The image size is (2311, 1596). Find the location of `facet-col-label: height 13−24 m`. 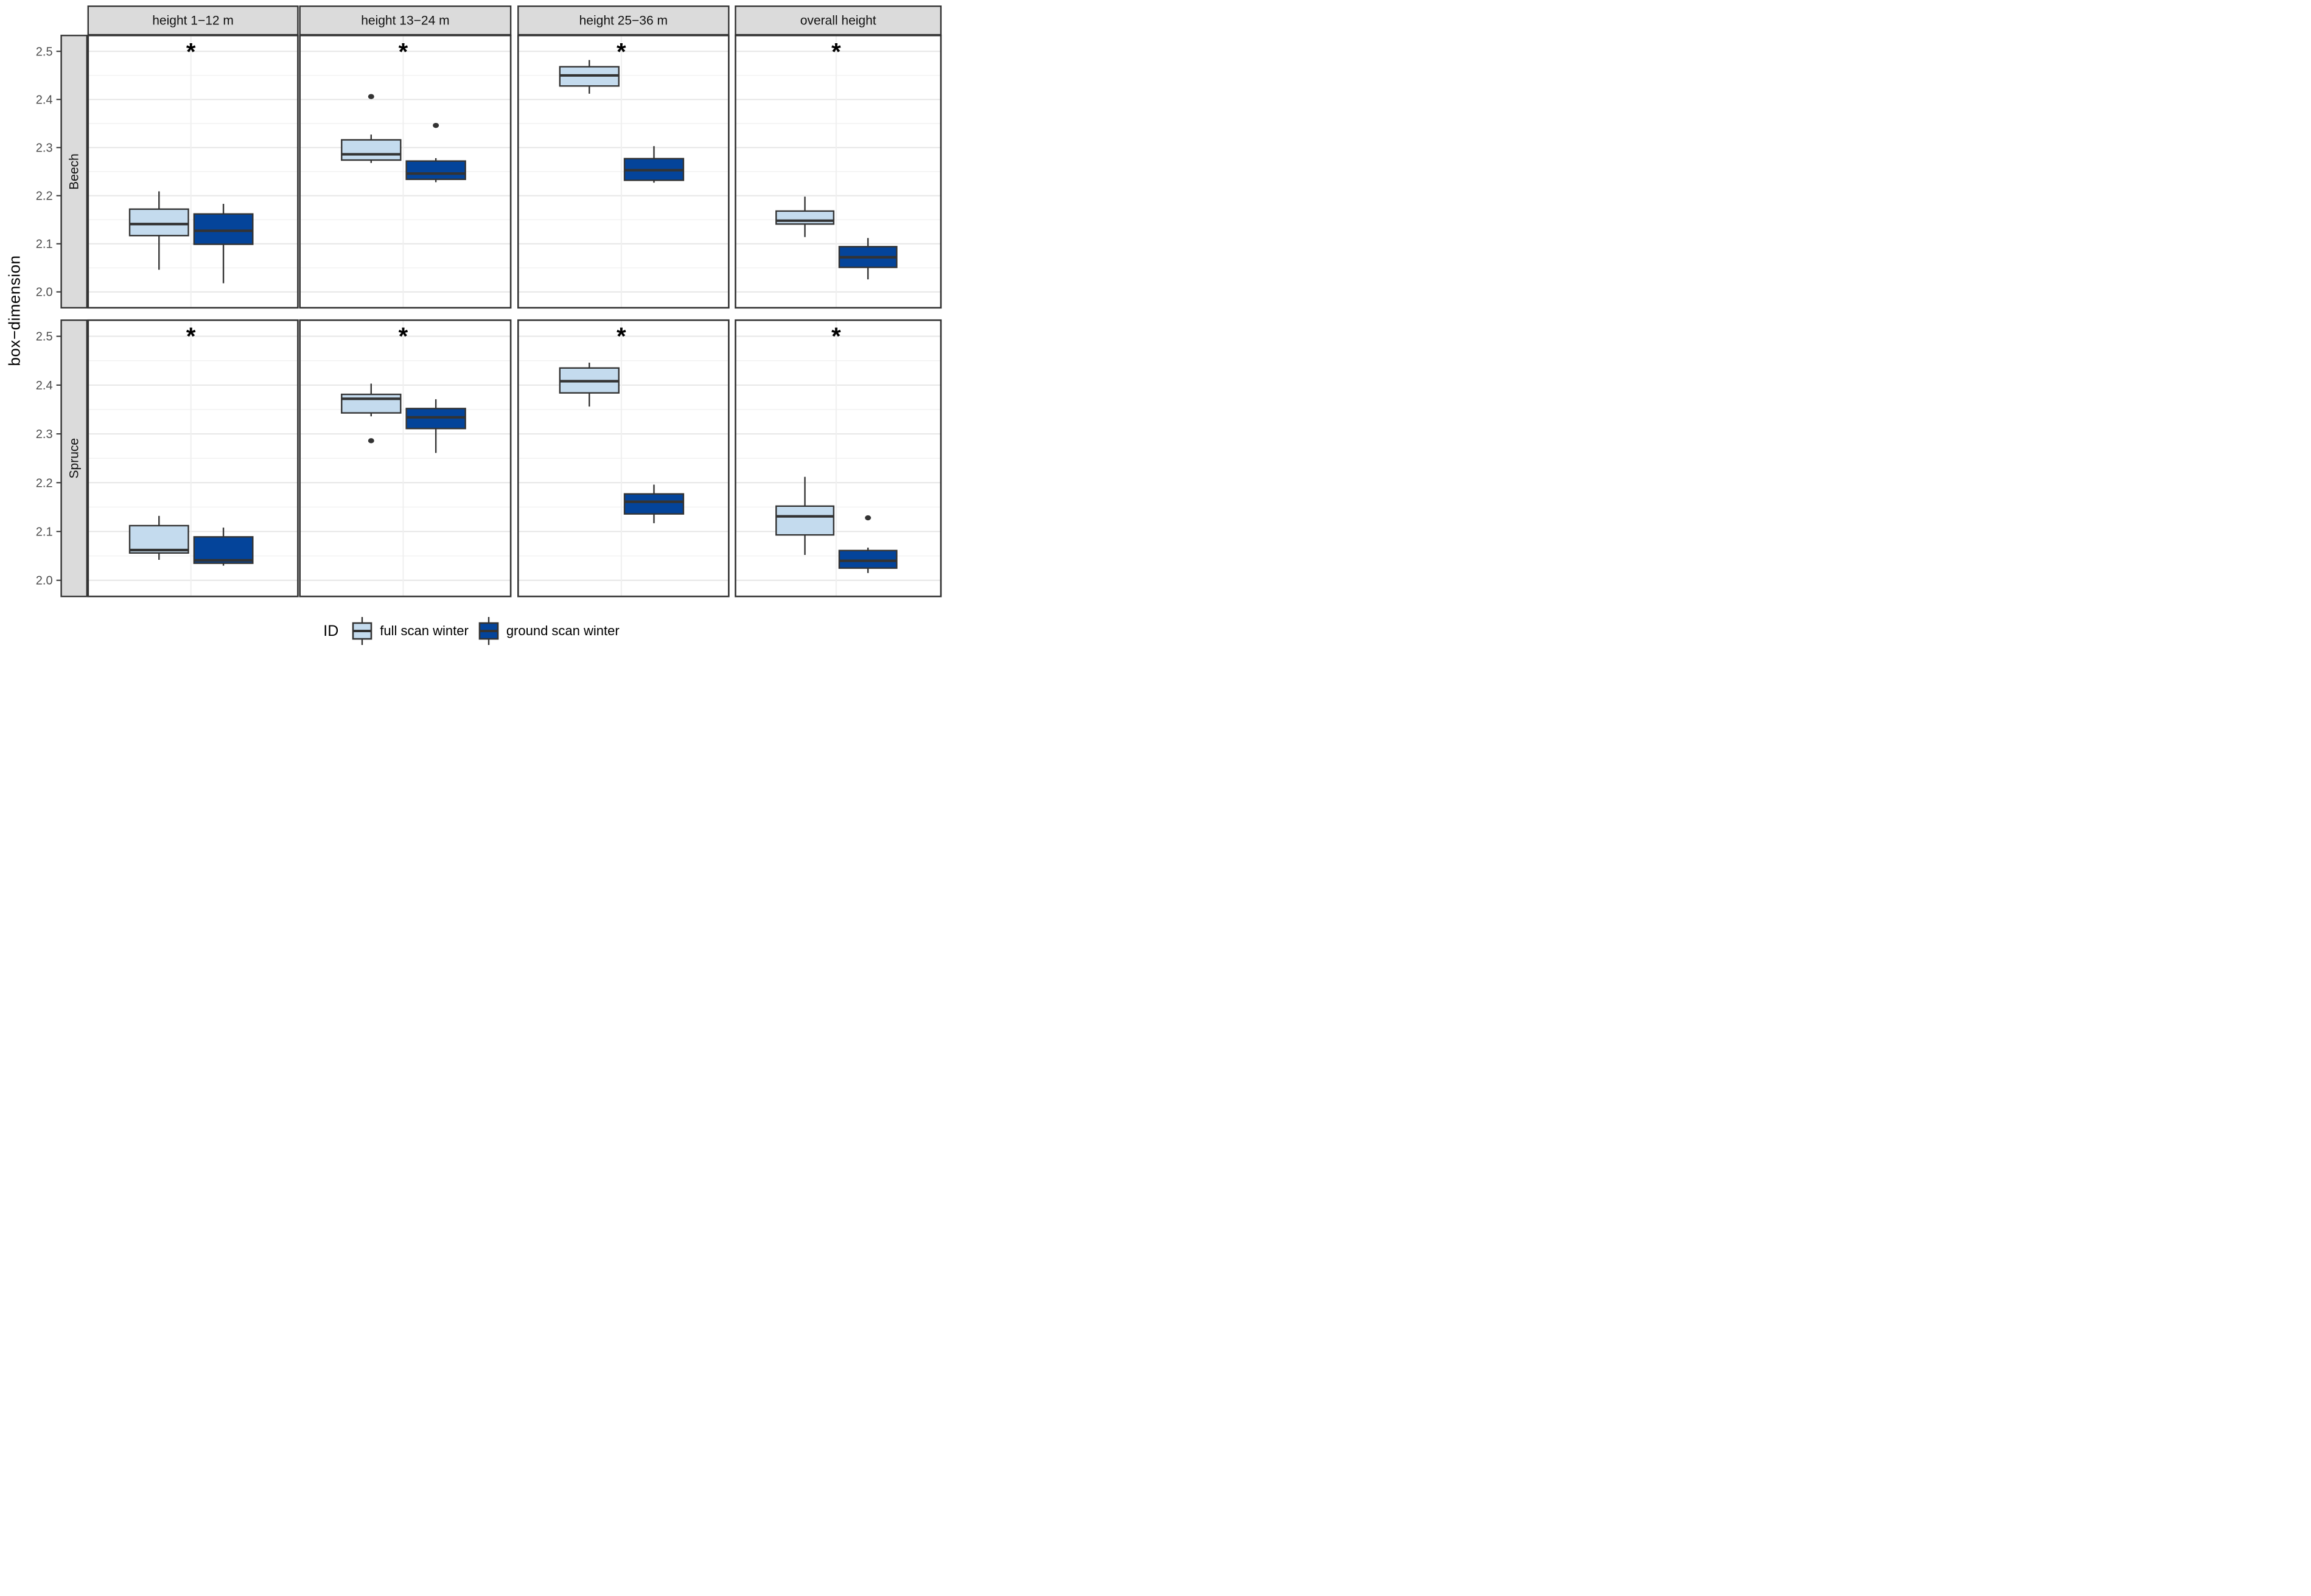

facet-col-label: height 13−24 m is located at coordinates (405, 21).